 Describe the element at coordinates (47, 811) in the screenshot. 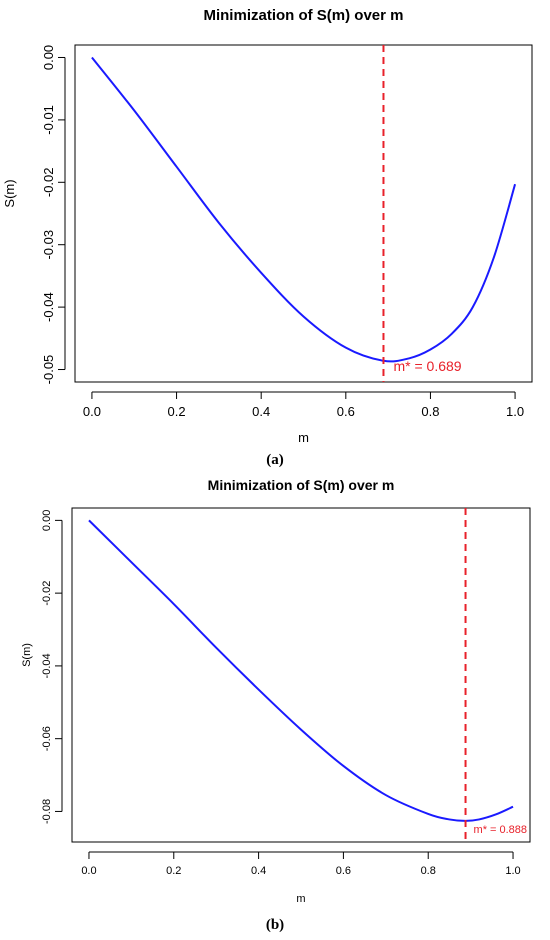

I see `y-tick-label: -0.08` at that location.